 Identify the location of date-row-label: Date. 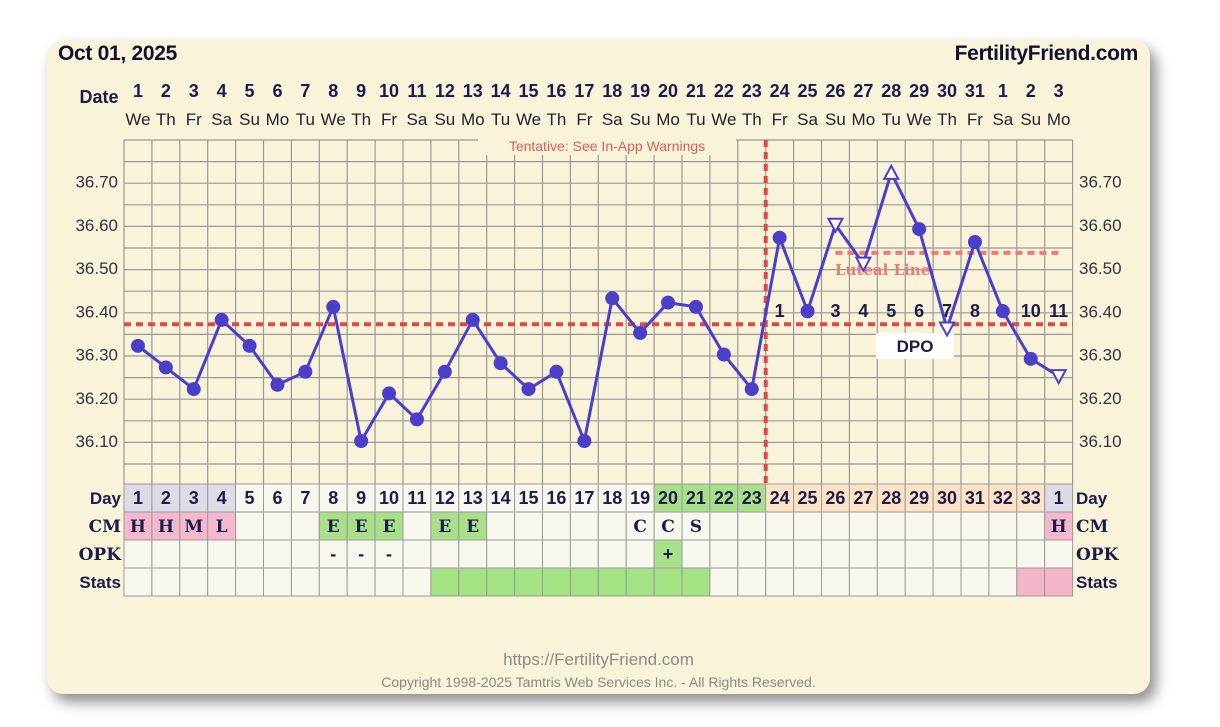
(98, 97).